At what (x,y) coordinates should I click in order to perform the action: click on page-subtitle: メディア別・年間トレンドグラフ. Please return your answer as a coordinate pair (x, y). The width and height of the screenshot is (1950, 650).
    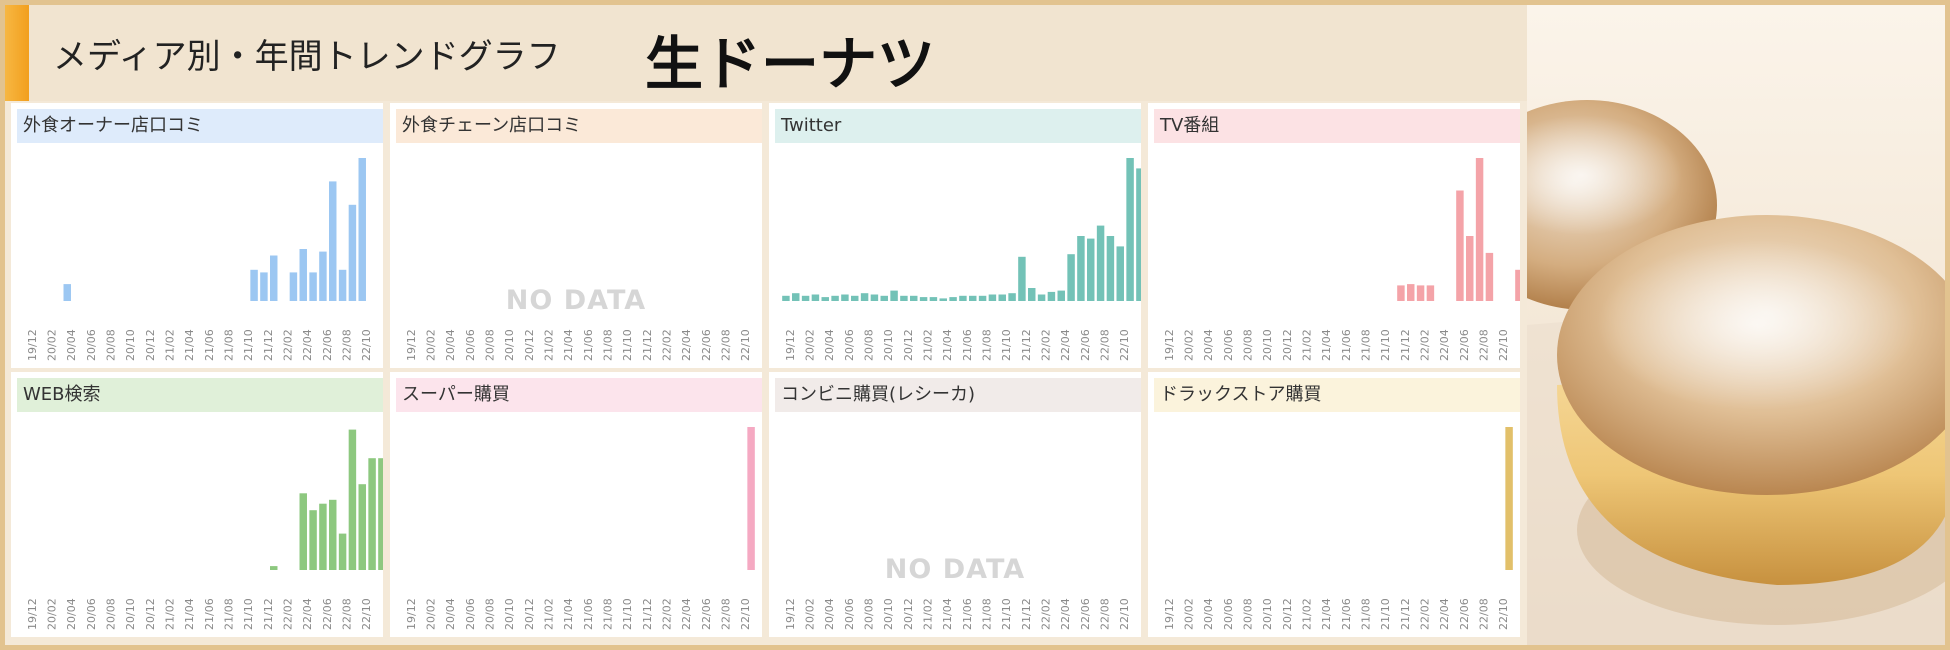
    Looking at the image, I should click on (307, 57).